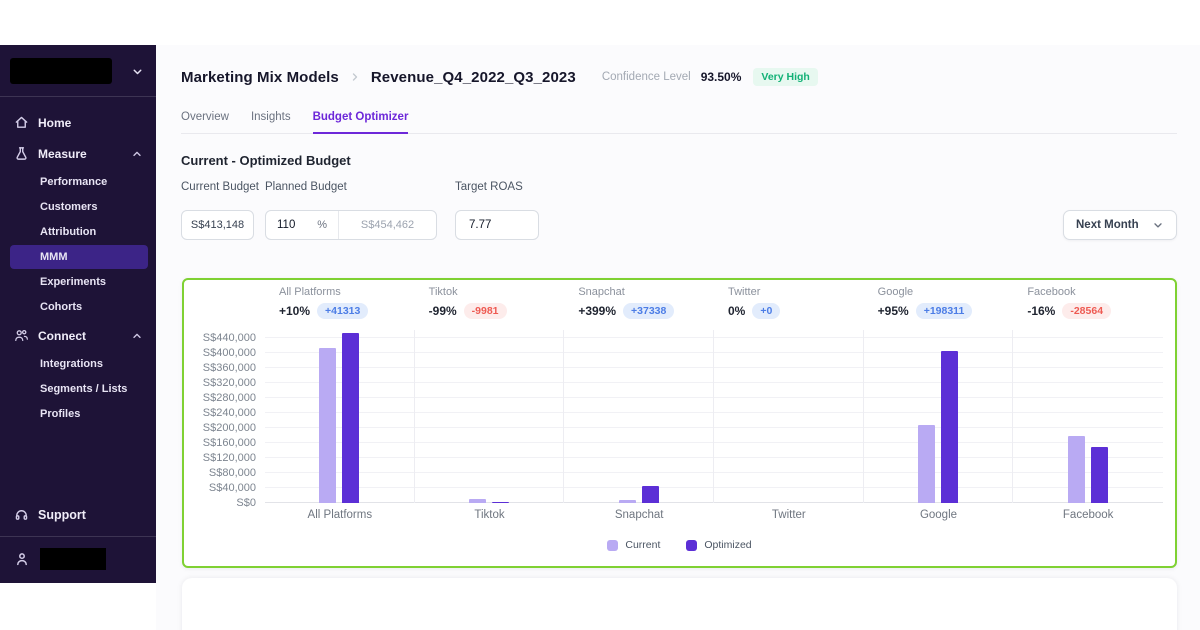 The width and height of the screenshot is (1200, 630). I want to click on sidebar-item-customers: Customers, so click(69, 207).